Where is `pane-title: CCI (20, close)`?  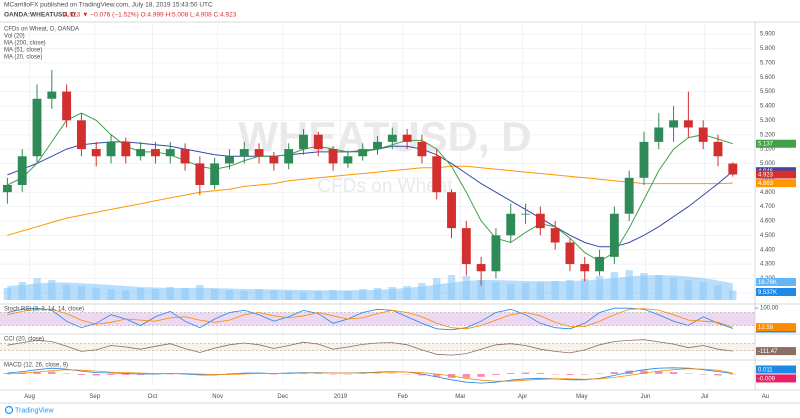
pane-title: CCI (20, close) is located at coordinates (24, 340).